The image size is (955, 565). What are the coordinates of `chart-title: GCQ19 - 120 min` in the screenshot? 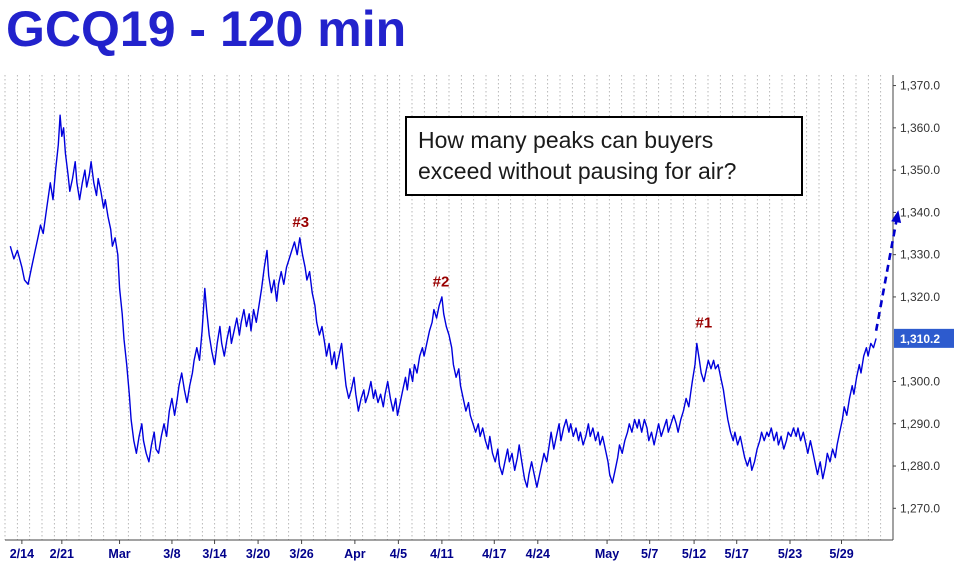 It's located at (206, 29).